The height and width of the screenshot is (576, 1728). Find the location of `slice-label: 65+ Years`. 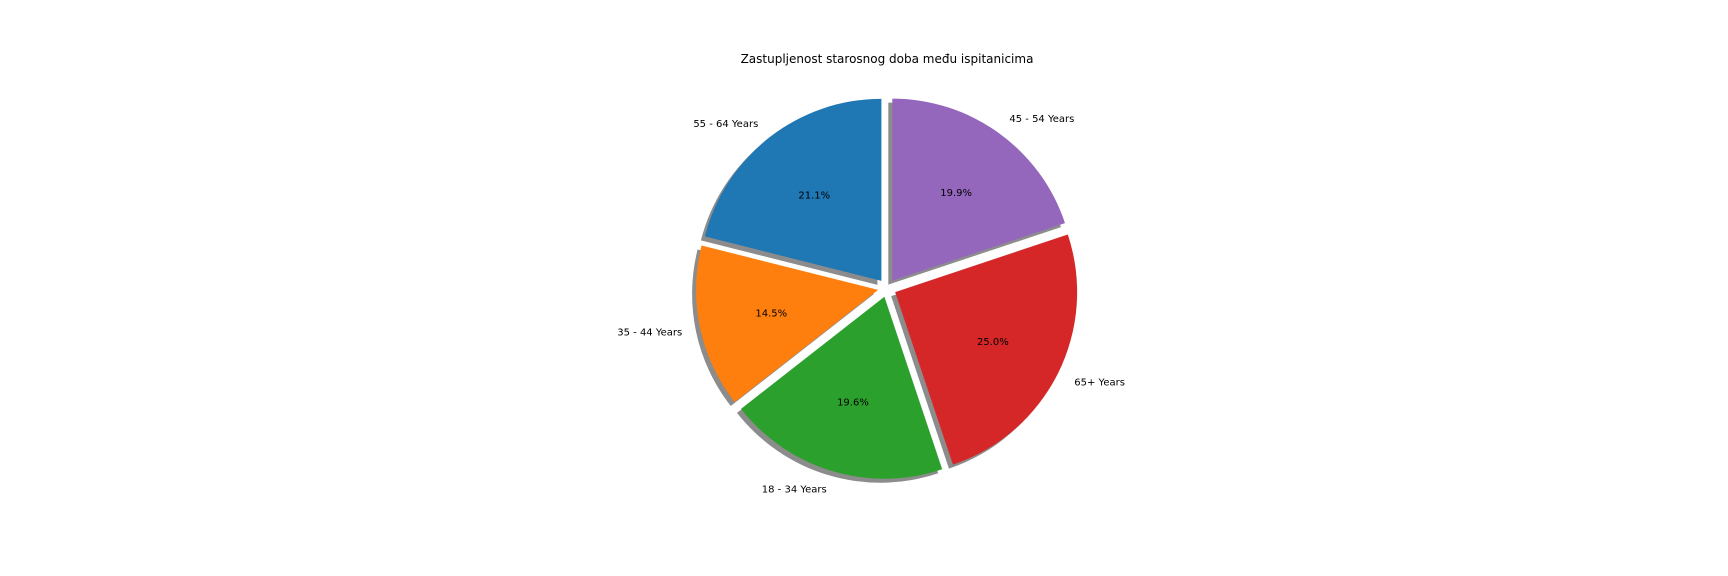

slice-label: 65+ Years is located at coordinates (1099, 382).